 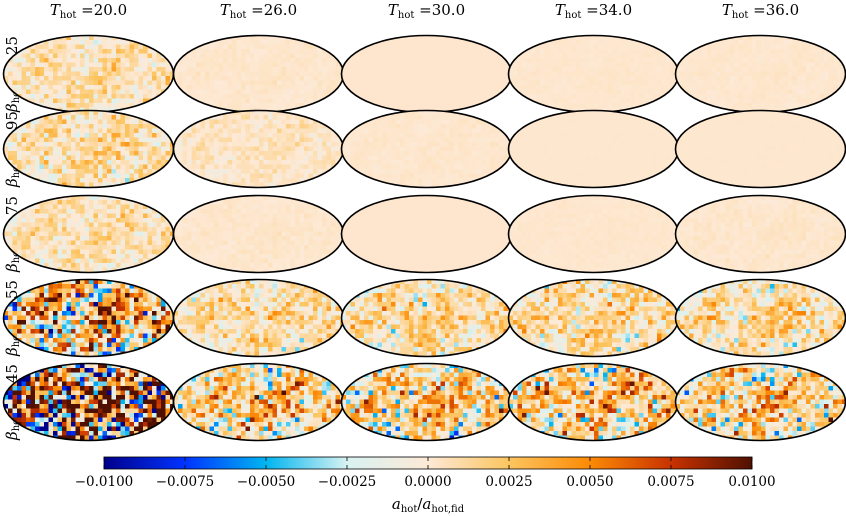 What do you see at coordinates (258, 11) in the screenshot?
I see `column-header: Thot =26.0` at bounding box center [258, 11].